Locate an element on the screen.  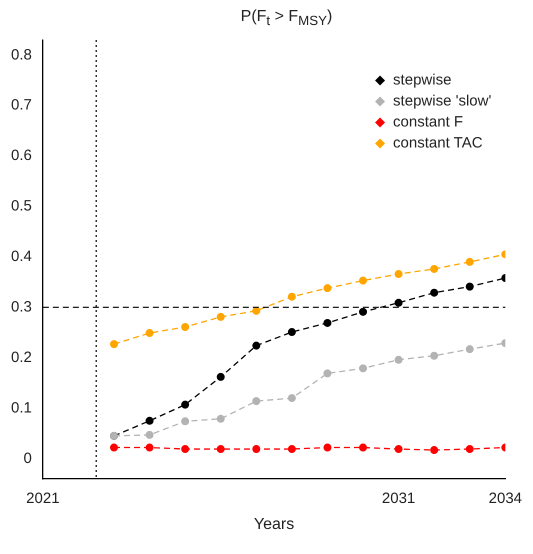
y-tick-label: 0.8 is located at coordinates (21, 55).